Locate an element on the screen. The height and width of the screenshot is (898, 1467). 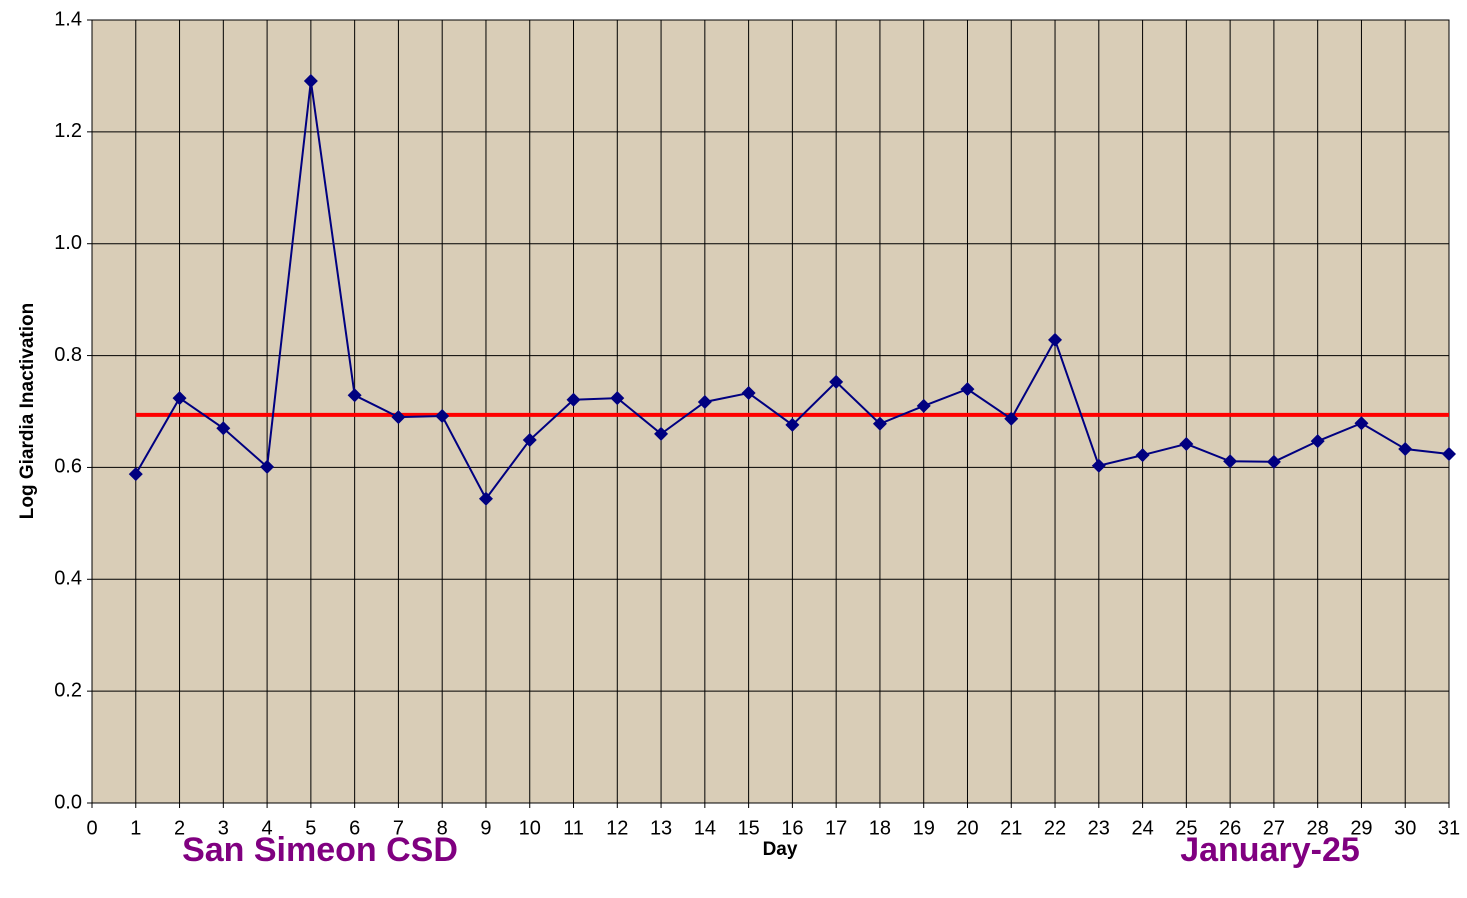
x-tick-label: 7 is located at coordinates (398, 828).